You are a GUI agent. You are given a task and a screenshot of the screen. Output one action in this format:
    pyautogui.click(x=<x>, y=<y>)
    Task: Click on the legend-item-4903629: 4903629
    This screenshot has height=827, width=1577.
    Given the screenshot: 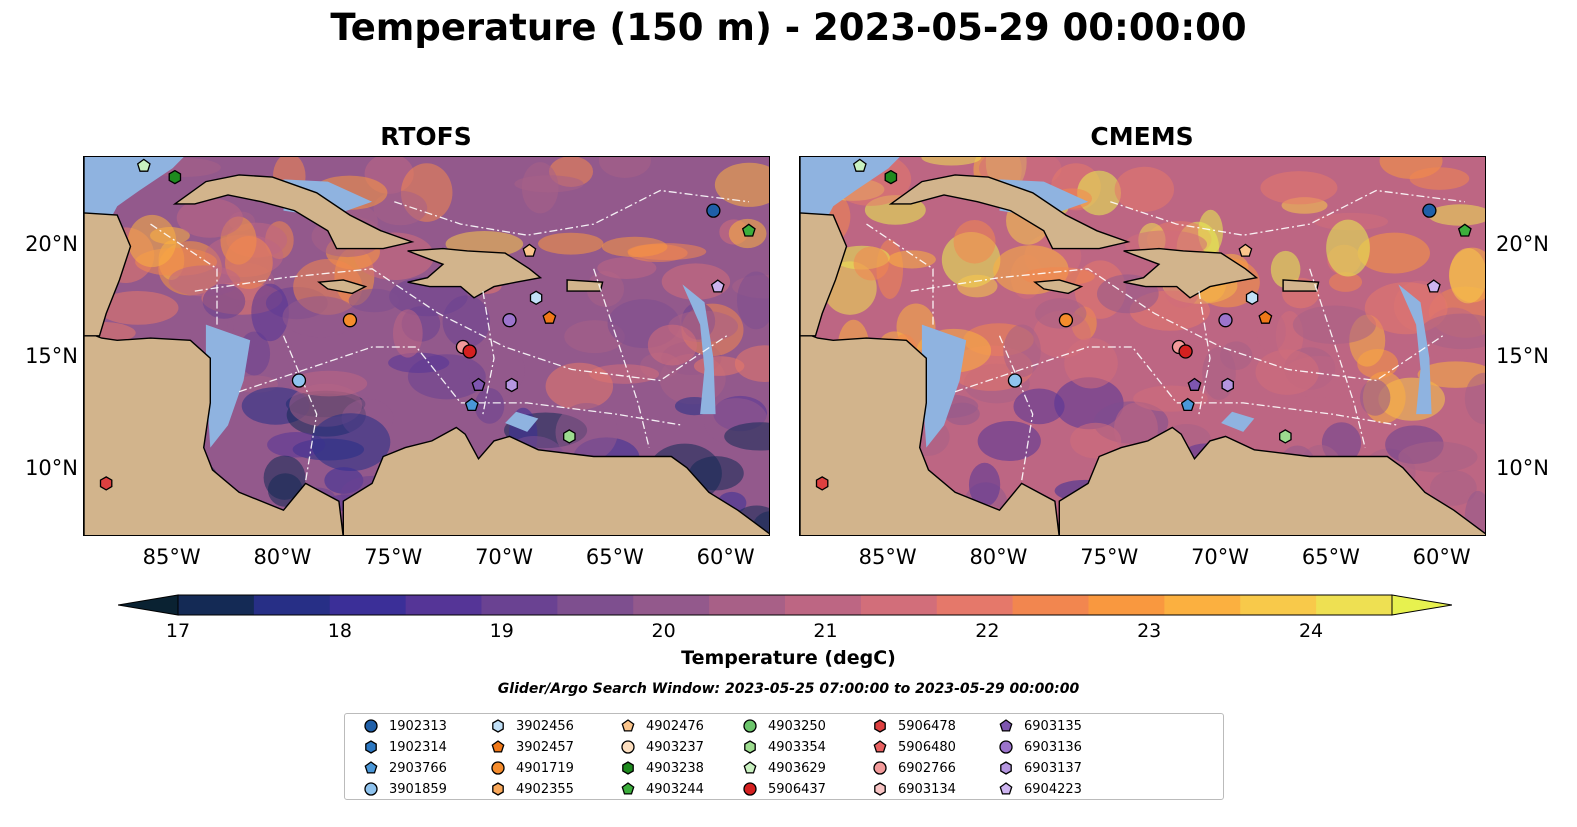 What is the action you would take?
    pyautogui.click(x=784, y=768)
    